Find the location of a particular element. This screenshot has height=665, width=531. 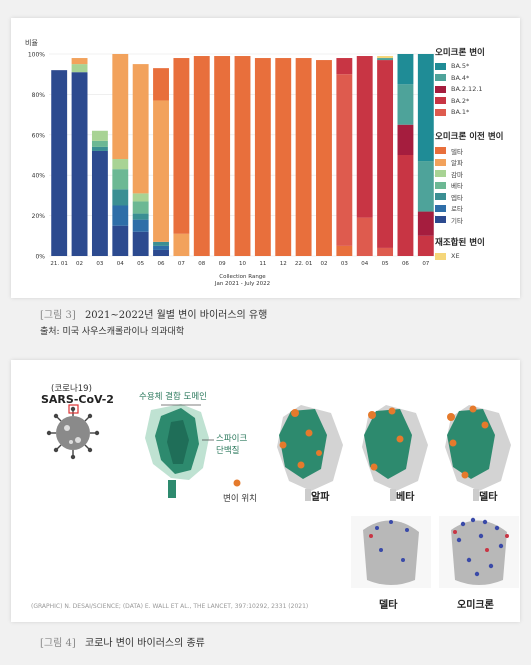

spike-label-1: 스파이크 is located at coordinates (232, 439).